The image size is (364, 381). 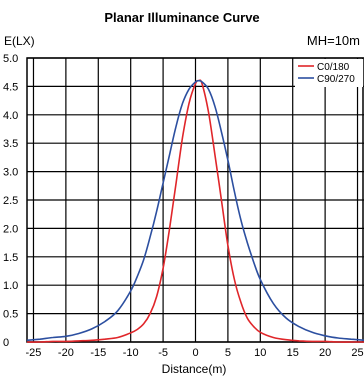 I want to click on x-tick-label: -5, so click(x=163, y=353).